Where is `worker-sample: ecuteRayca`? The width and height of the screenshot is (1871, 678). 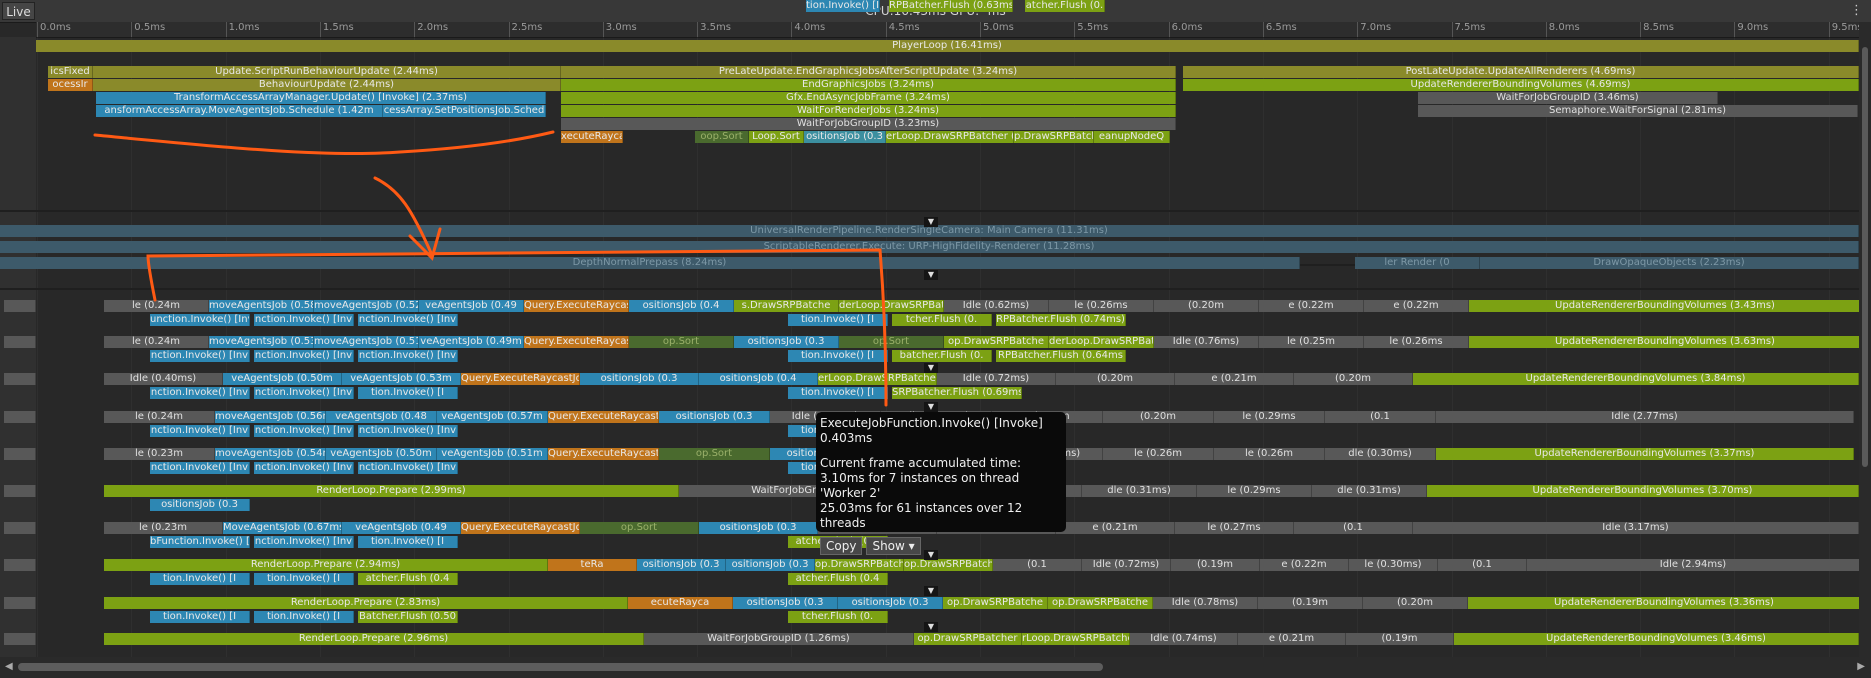 worker-sample: ecuteRayca is located at coordinates (680, 603).